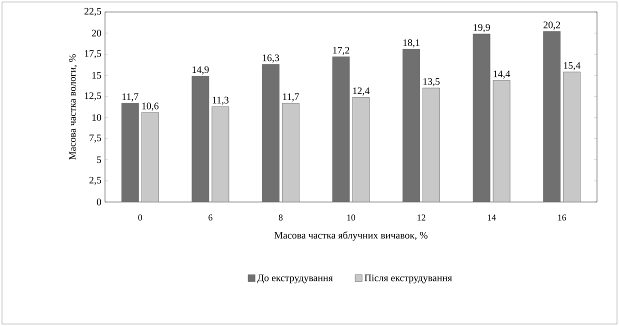 Image resolution: width=619 pixels, height=326 pixels. What do you see at coordinates (140, 217) in the screenshot?
I see `x-tick-label: 0` at bounding box center [140, 217].